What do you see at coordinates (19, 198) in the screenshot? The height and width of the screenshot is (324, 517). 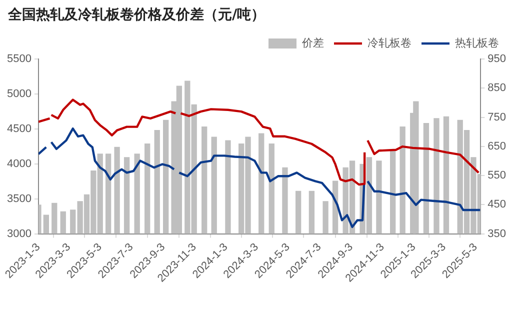 I see `y-tick-label: 3500` at bounding box center [19, 198].